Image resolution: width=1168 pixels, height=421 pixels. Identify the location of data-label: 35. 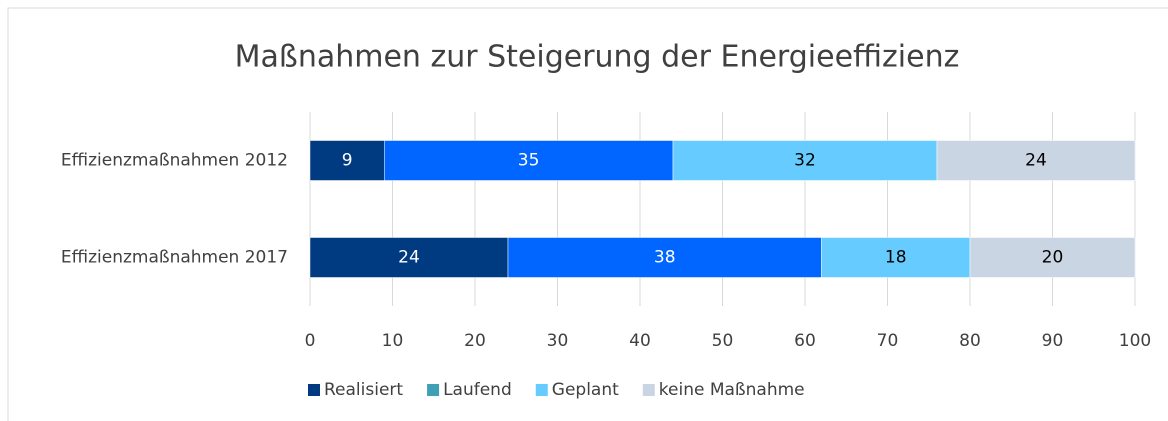
(529, 161).